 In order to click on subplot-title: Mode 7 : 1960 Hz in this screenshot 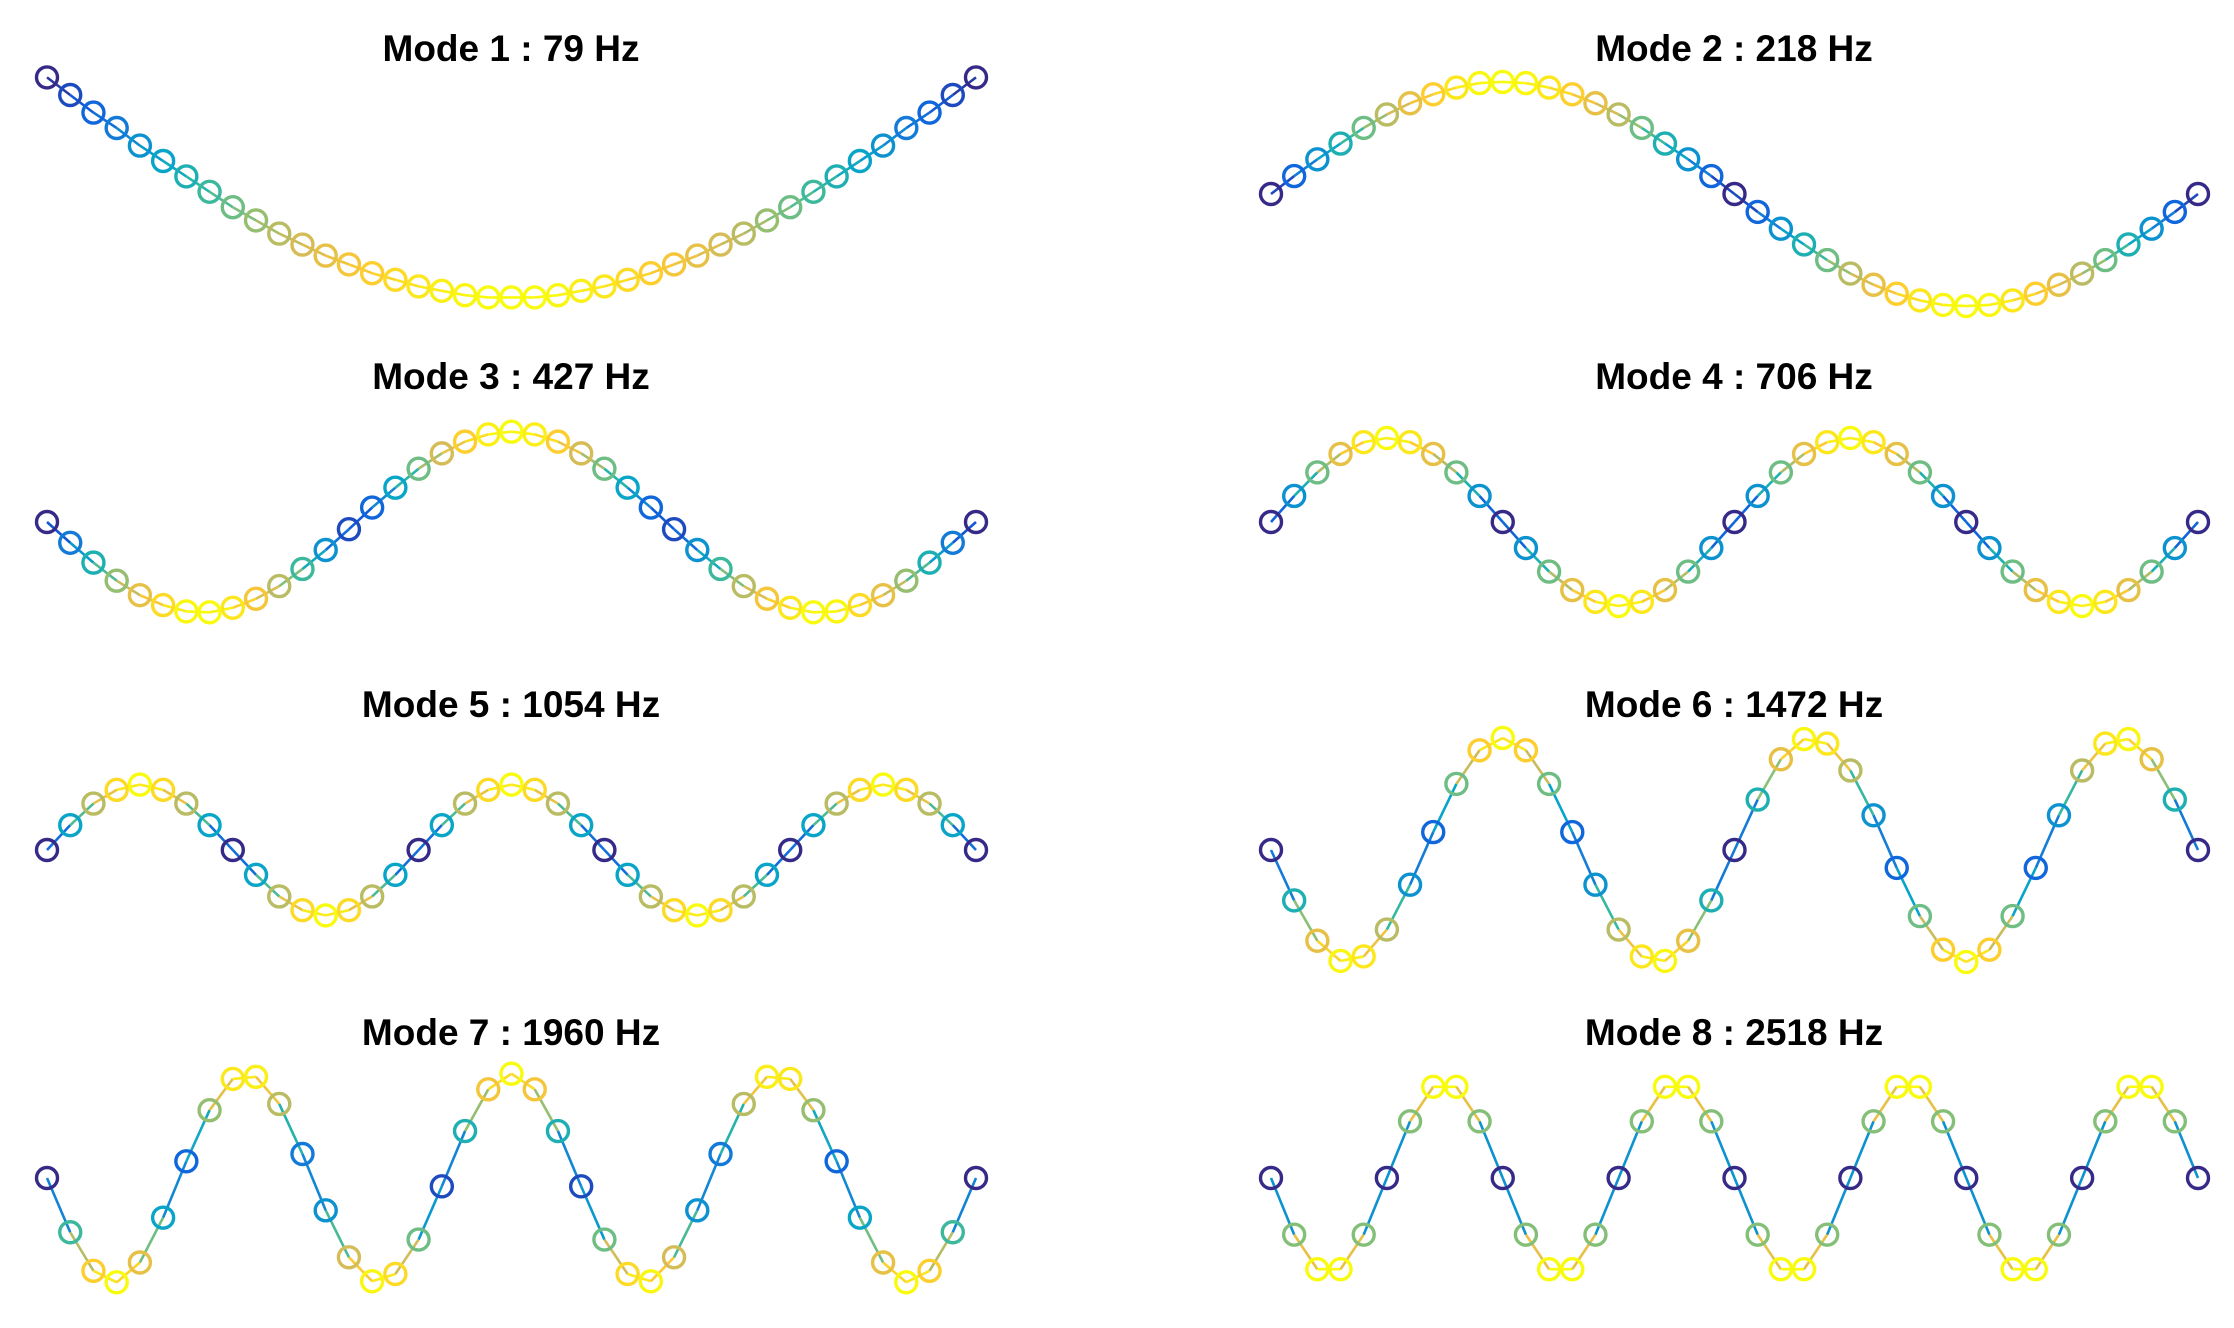, I will do `click(511, 1032)`.